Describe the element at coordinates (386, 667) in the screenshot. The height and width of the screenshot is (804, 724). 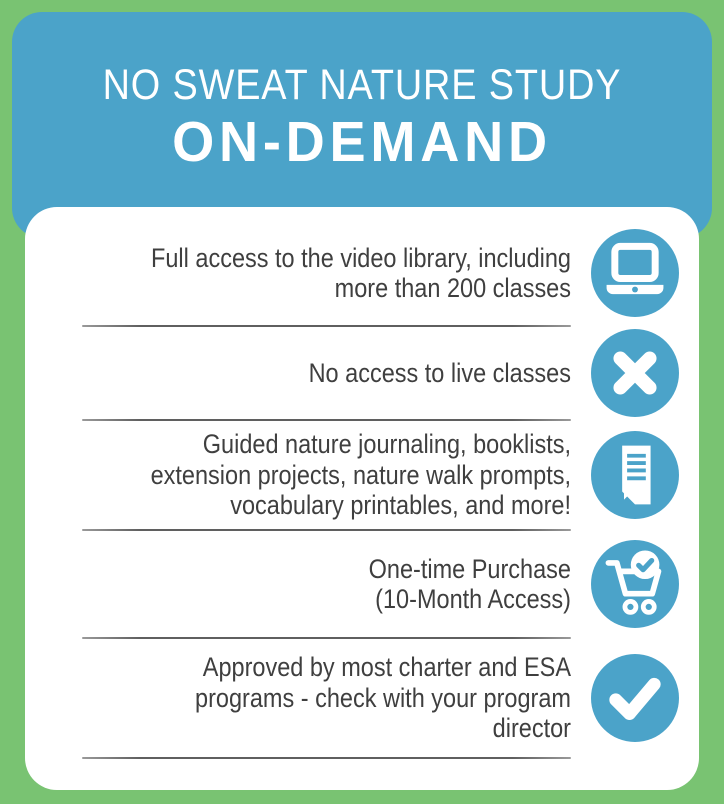
I see `feature-text-line: Approved by most charter and ESA` at that location.